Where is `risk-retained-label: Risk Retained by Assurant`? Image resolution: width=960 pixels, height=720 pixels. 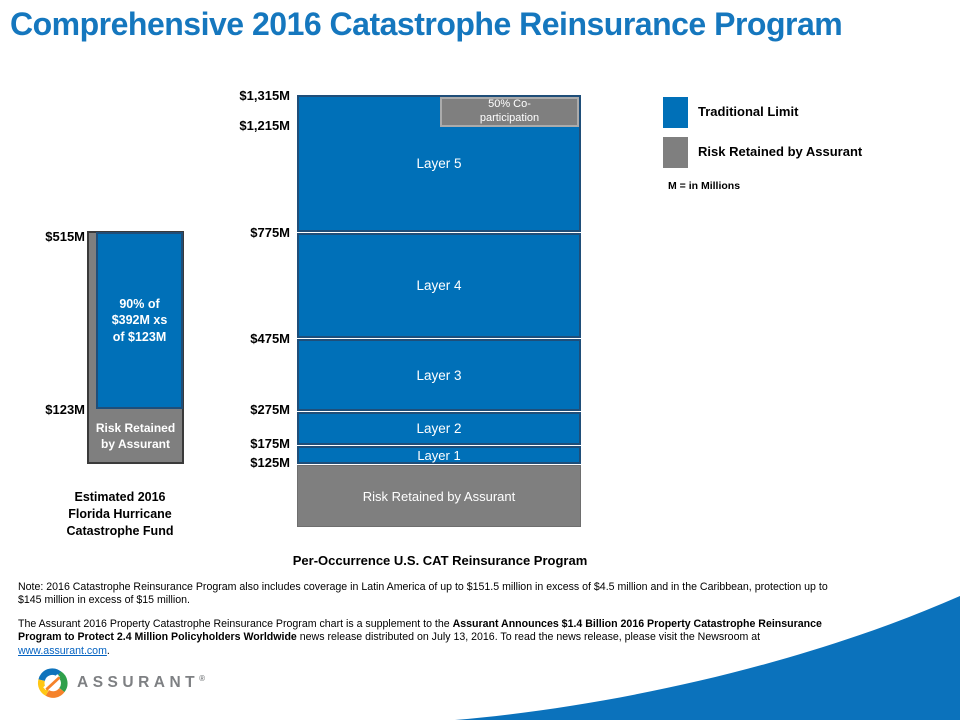 risk-retained-label: Risk Retained by Assurant is located at coordinates (439, 496).